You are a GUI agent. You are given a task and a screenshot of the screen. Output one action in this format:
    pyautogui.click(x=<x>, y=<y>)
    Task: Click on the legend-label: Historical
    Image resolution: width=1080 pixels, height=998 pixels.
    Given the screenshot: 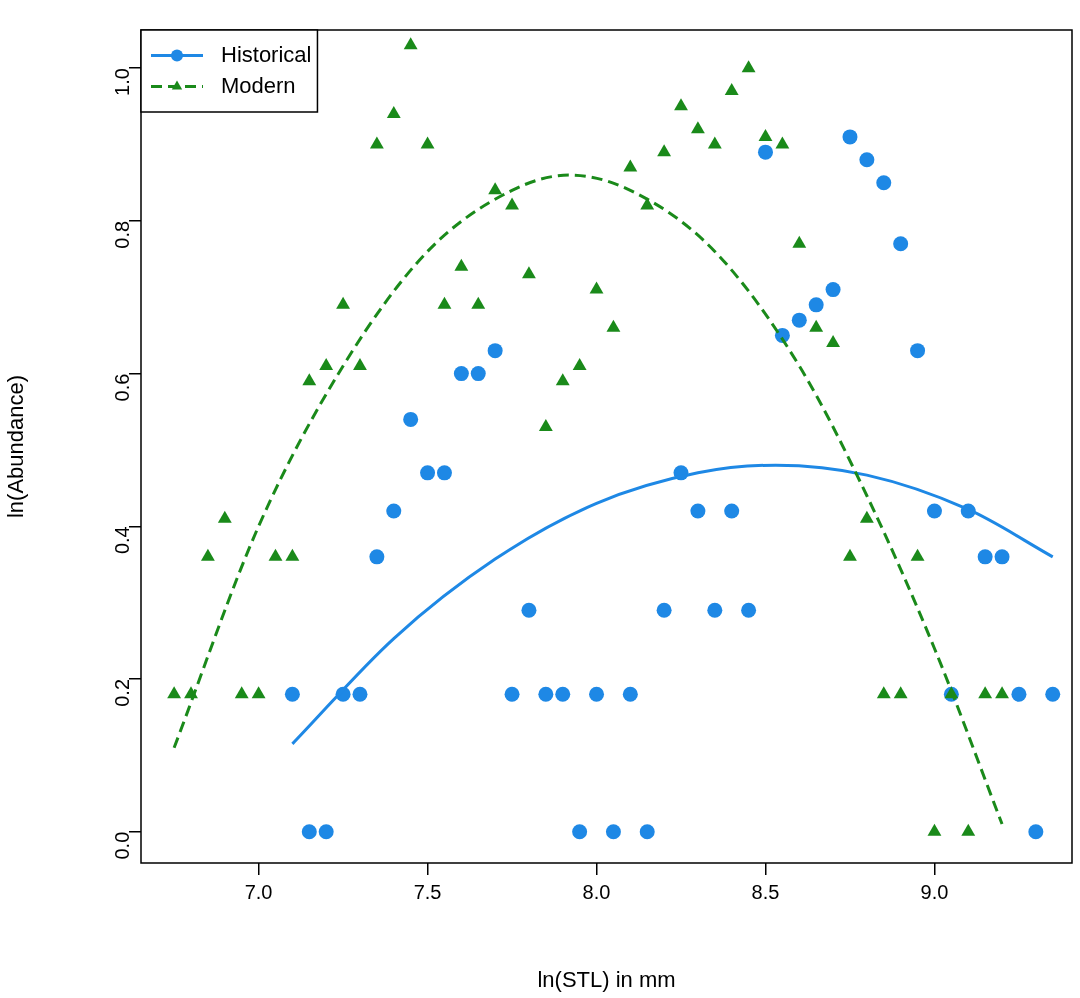 What is the action you would take?
    pyautogui.click(x=266, y=54)
    